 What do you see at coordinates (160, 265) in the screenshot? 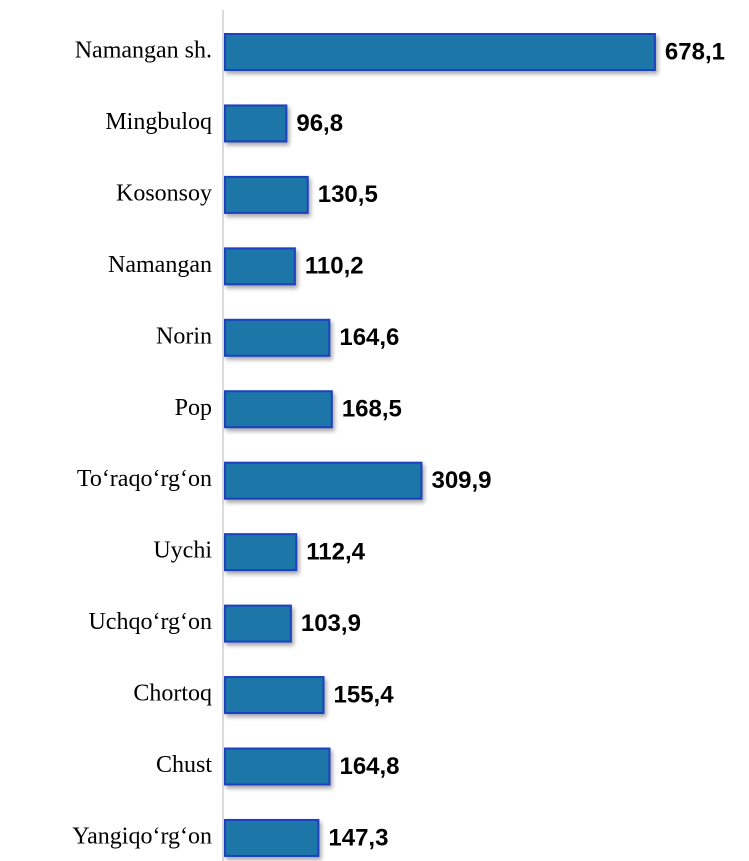
I see `category-label: Namangan` at bounding box center [160, 265].